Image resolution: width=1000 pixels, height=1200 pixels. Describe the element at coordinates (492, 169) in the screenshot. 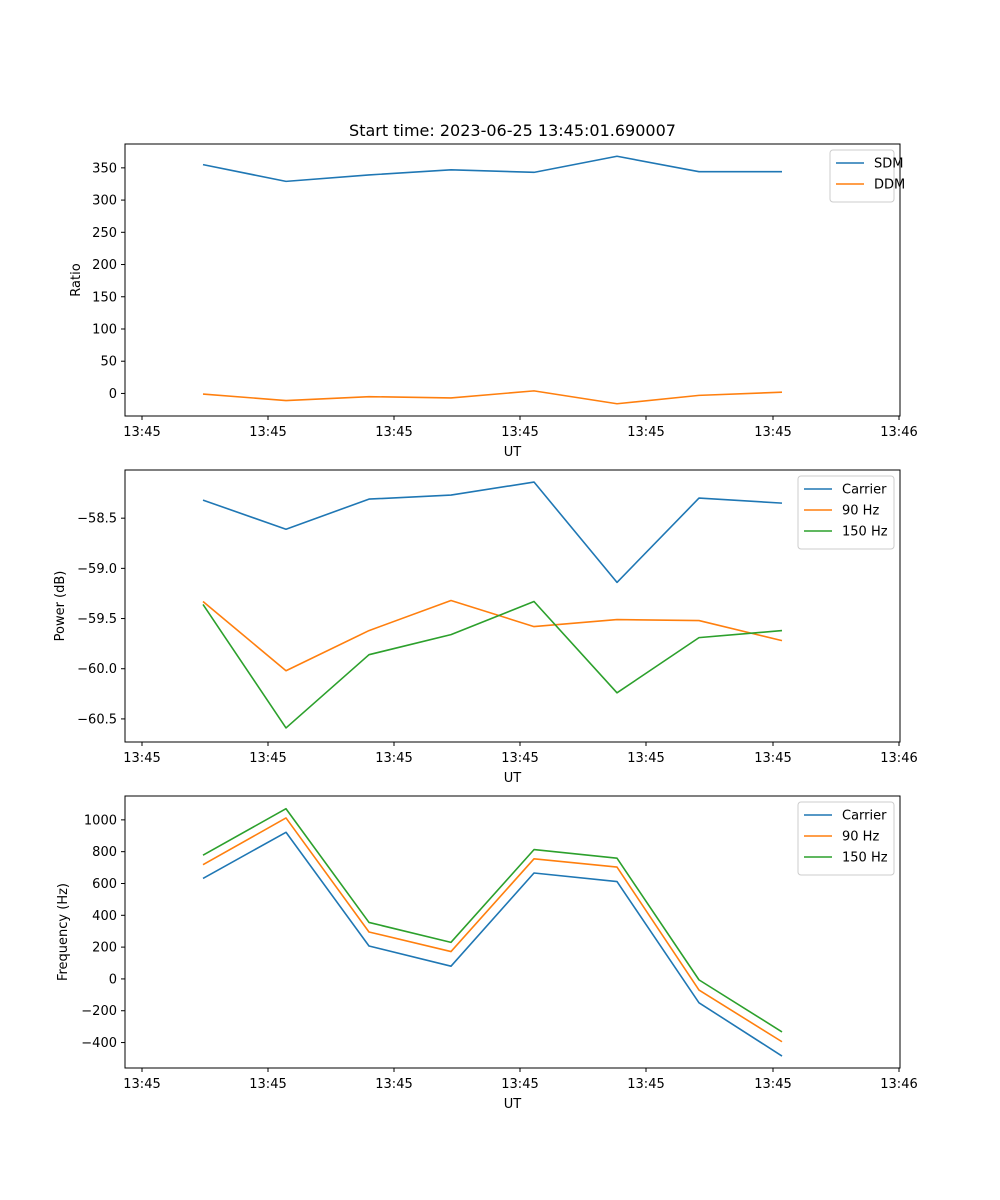

I see `series-line-sdm` at that location.